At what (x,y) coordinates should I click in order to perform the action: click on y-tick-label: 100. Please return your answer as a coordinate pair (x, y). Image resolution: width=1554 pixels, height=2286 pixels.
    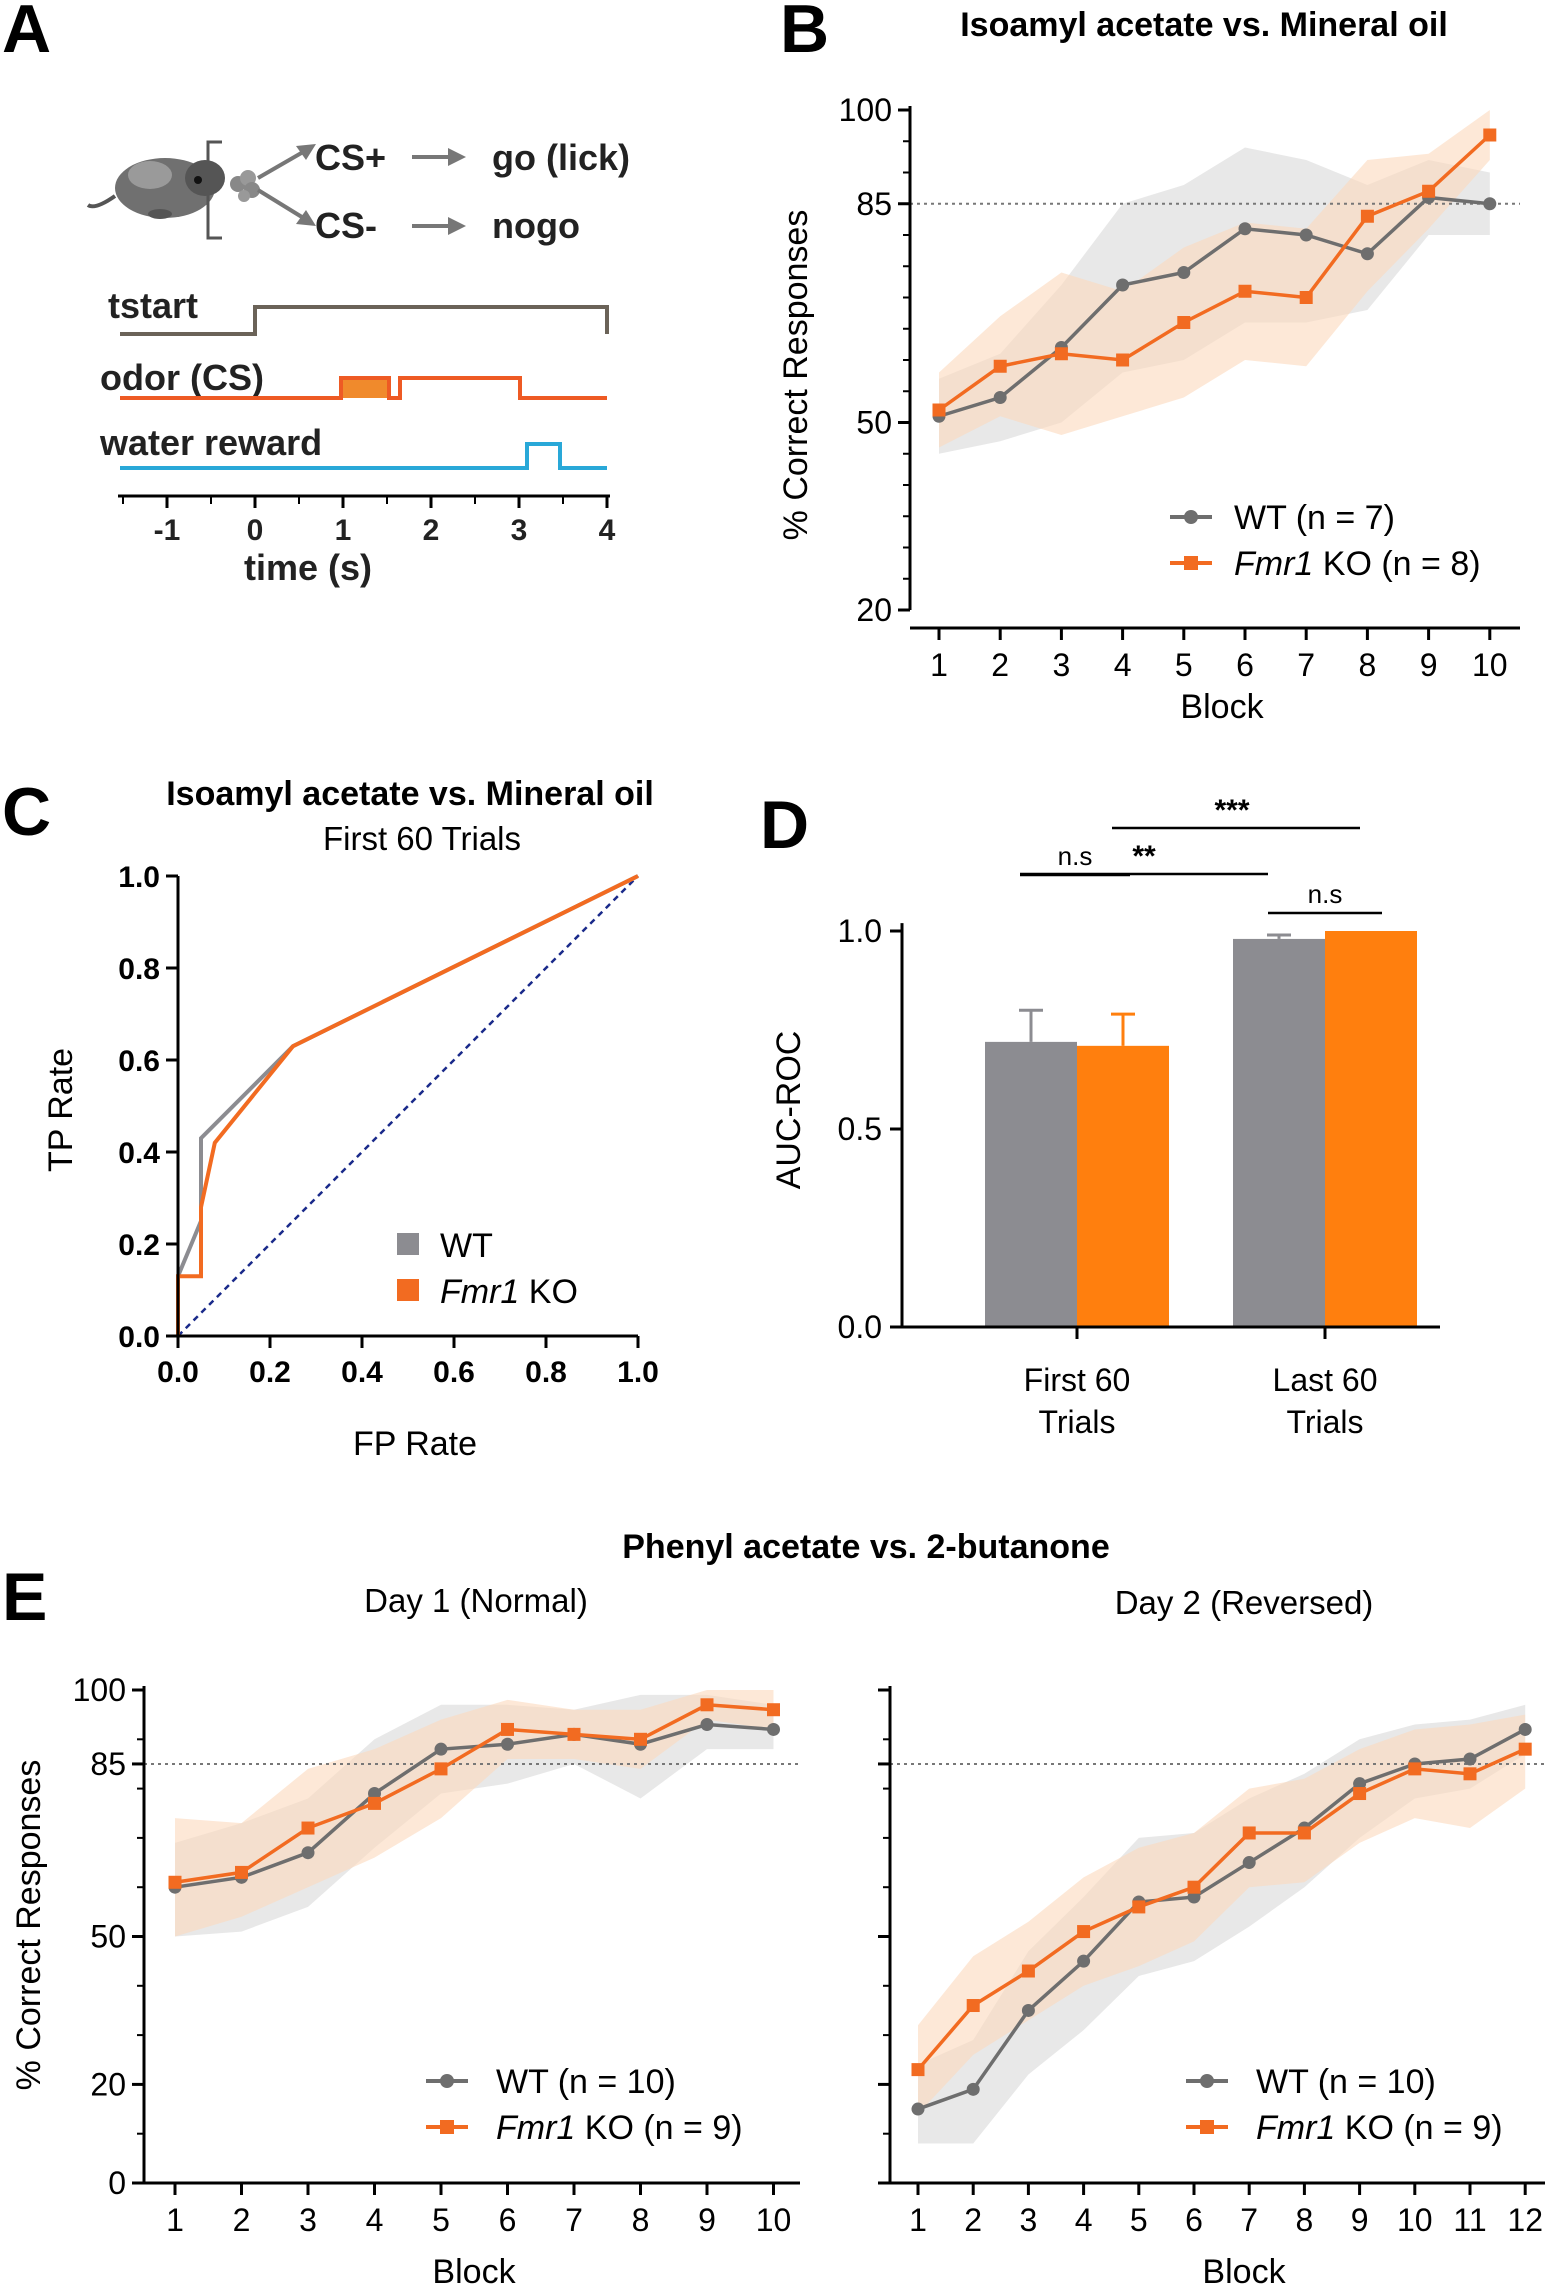
    Looking at the image, I should click on (865, 110).